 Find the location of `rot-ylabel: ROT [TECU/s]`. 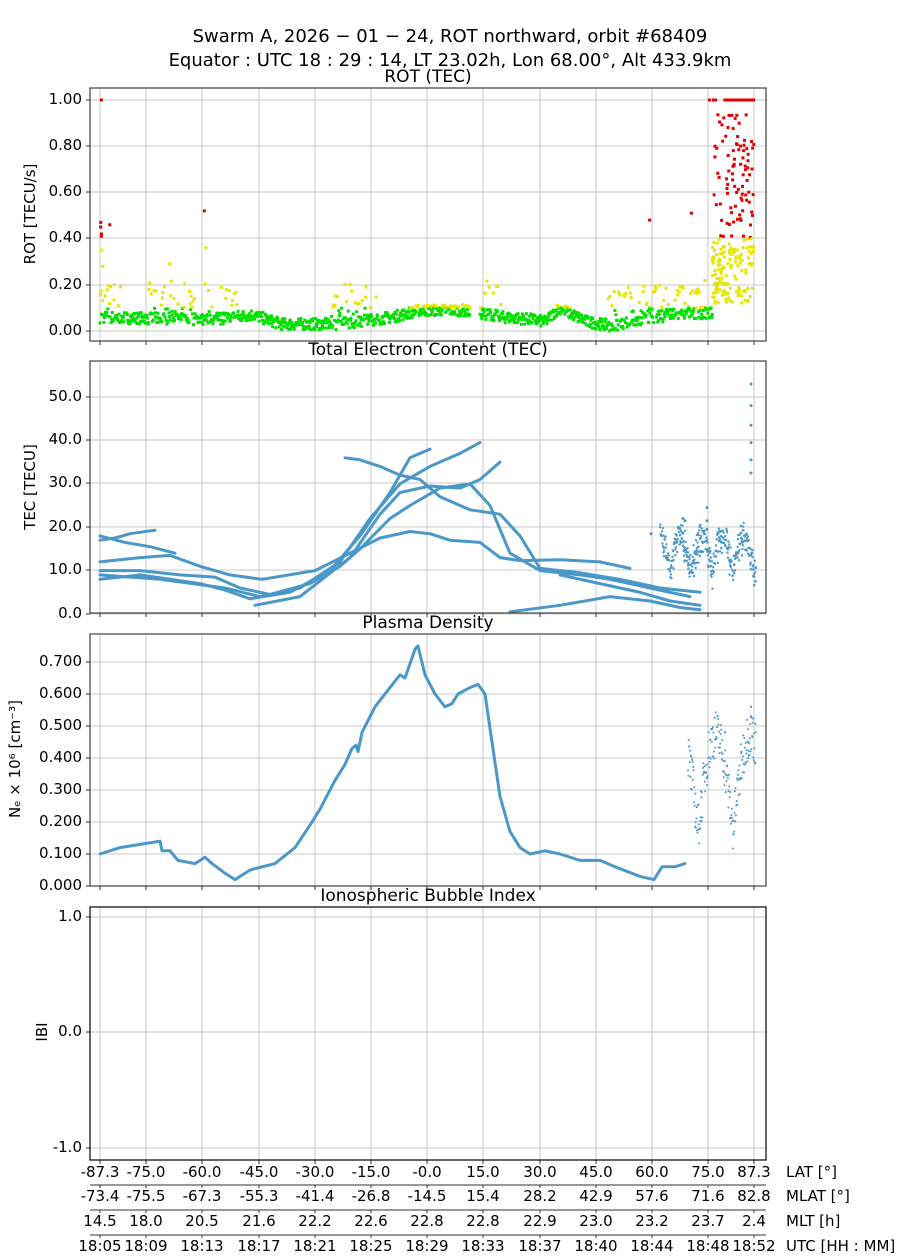

rot-ylabel: ROT [TECU/s] is located at coordinates (30, 214).